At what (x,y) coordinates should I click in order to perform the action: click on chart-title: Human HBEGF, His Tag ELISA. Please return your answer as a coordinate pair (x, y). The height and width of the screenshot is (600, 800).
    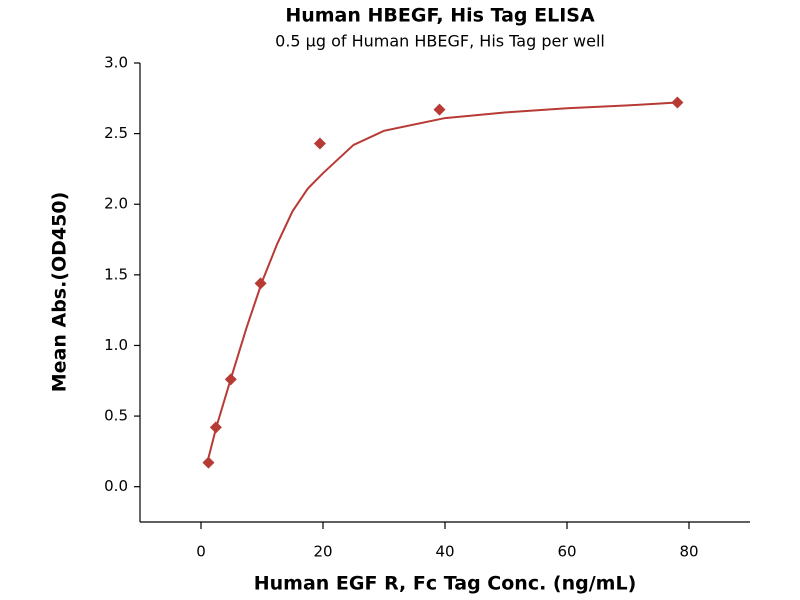
    Looking at the image, I should click on (440, 16).